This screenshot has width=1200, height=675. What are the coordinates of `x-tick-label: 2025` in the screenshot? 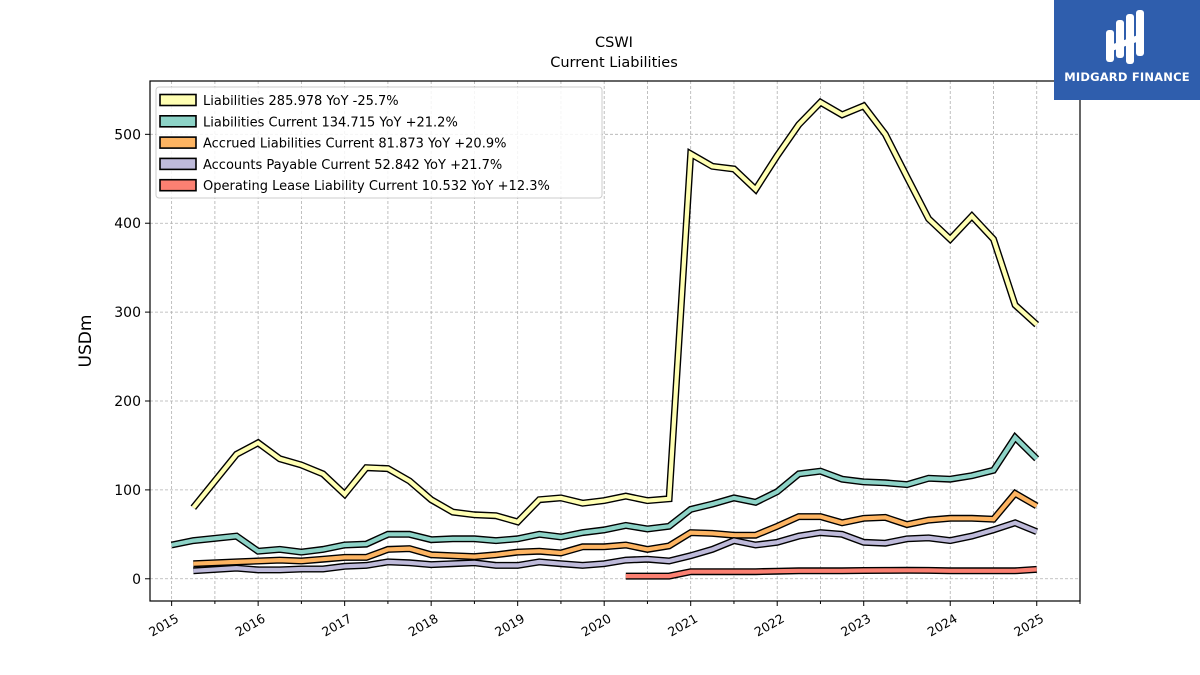 It's located at (1028, 625).